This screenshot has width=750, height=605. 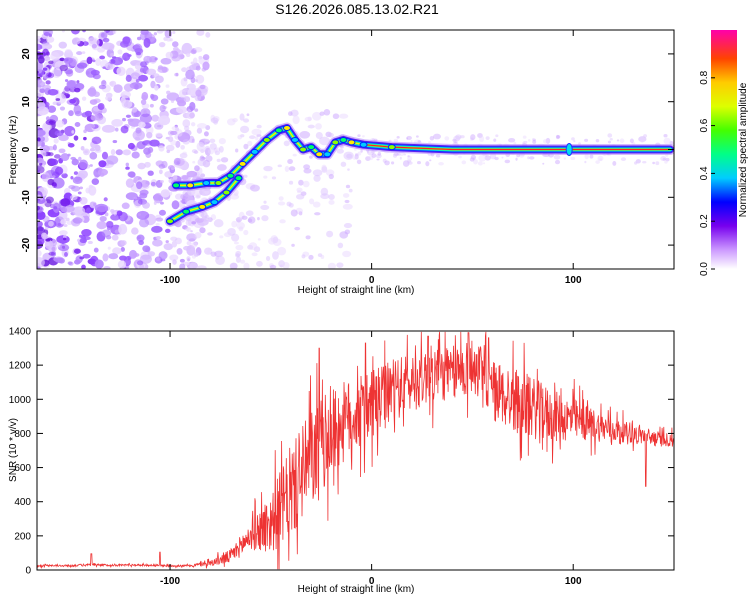 What do you see at coordinates (704, 269) in the screenshot?
I see `colorbar-tick-label: 0.0` at bounding box center [704, 269].